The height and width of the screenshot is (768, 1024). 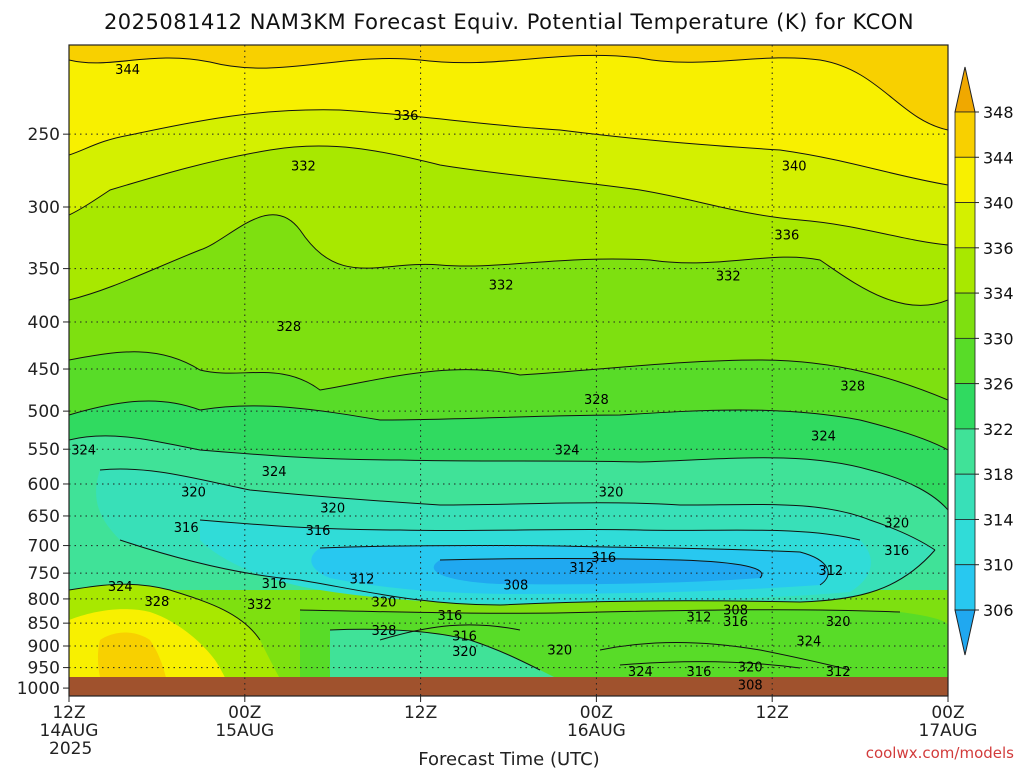 I want to click on colorbar-tick-label: 330, so click(x=998, y=338).